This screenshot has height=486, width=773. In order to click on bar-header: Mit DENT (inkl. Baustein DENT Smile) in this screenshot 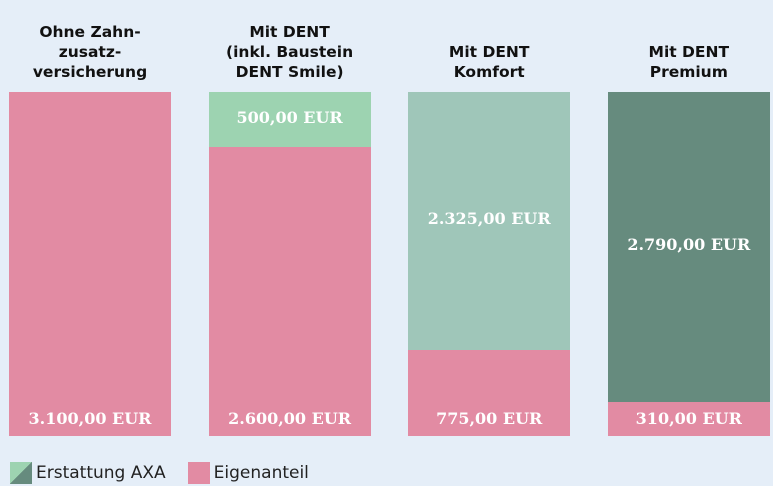, I will do `click(290, 52)`.